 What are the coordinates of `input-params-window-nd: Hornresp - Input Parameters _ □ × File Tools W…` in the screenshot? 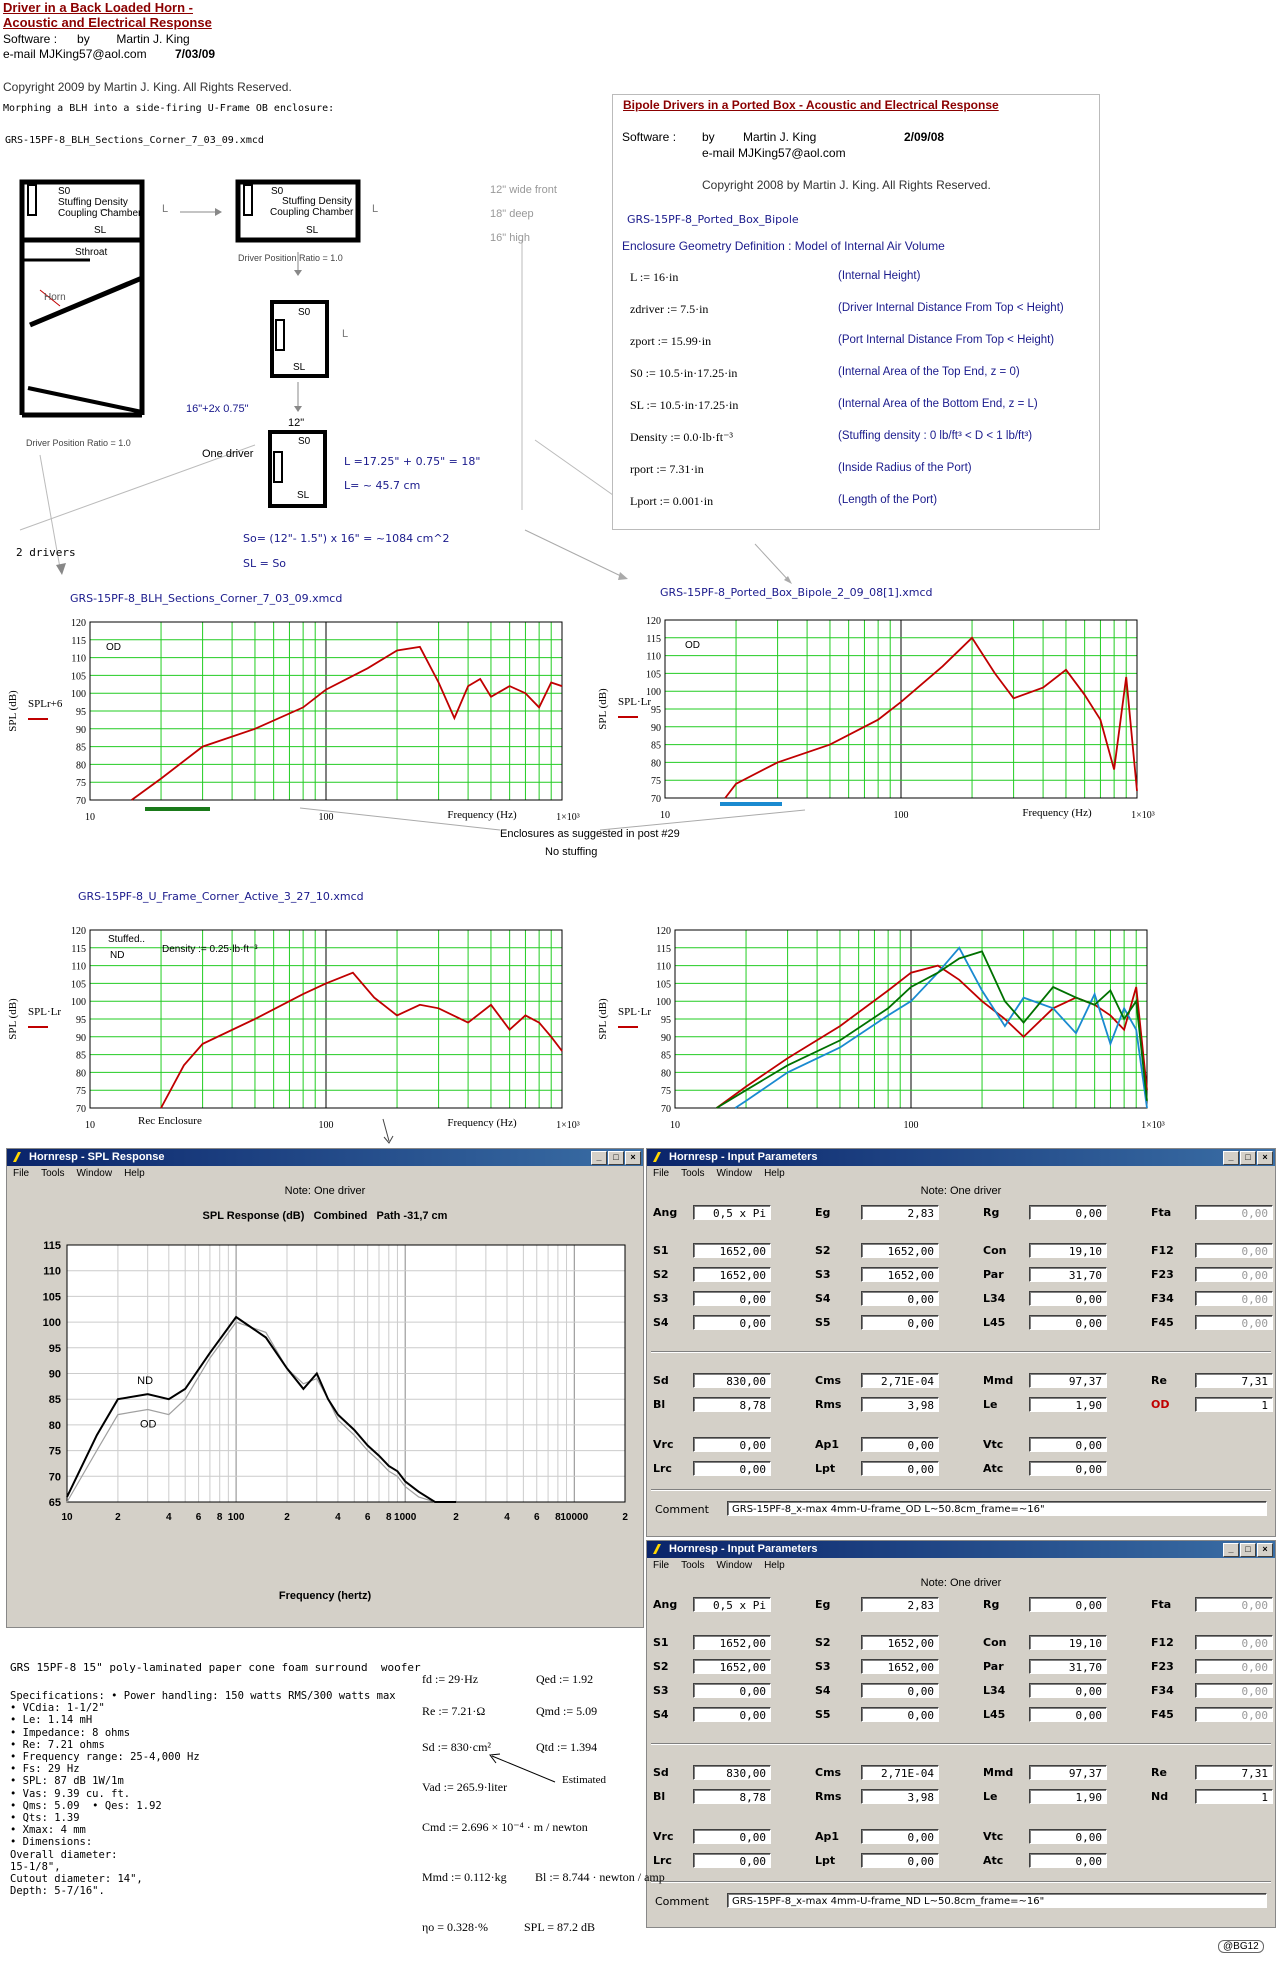 It's located at (961, 1734).